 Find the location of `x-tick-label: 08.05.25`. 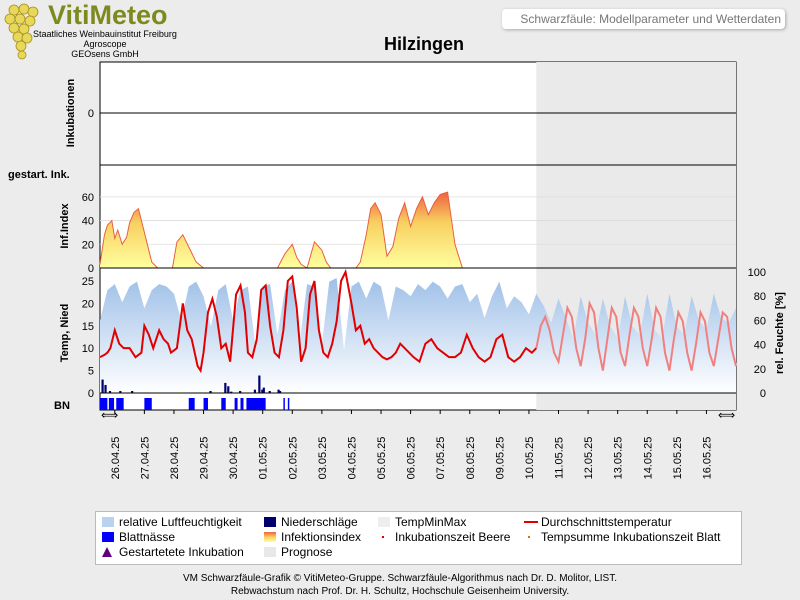

x-tick-label: 08.05.25 is located at coordinates (471, 458).